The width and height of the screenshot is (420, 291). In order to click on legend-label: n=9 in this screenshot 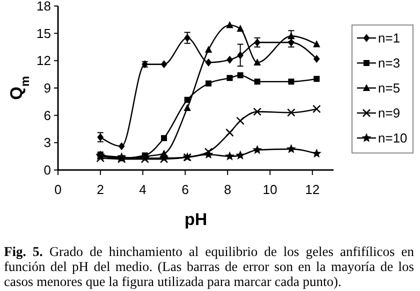, I will do `click(389, 113)`.